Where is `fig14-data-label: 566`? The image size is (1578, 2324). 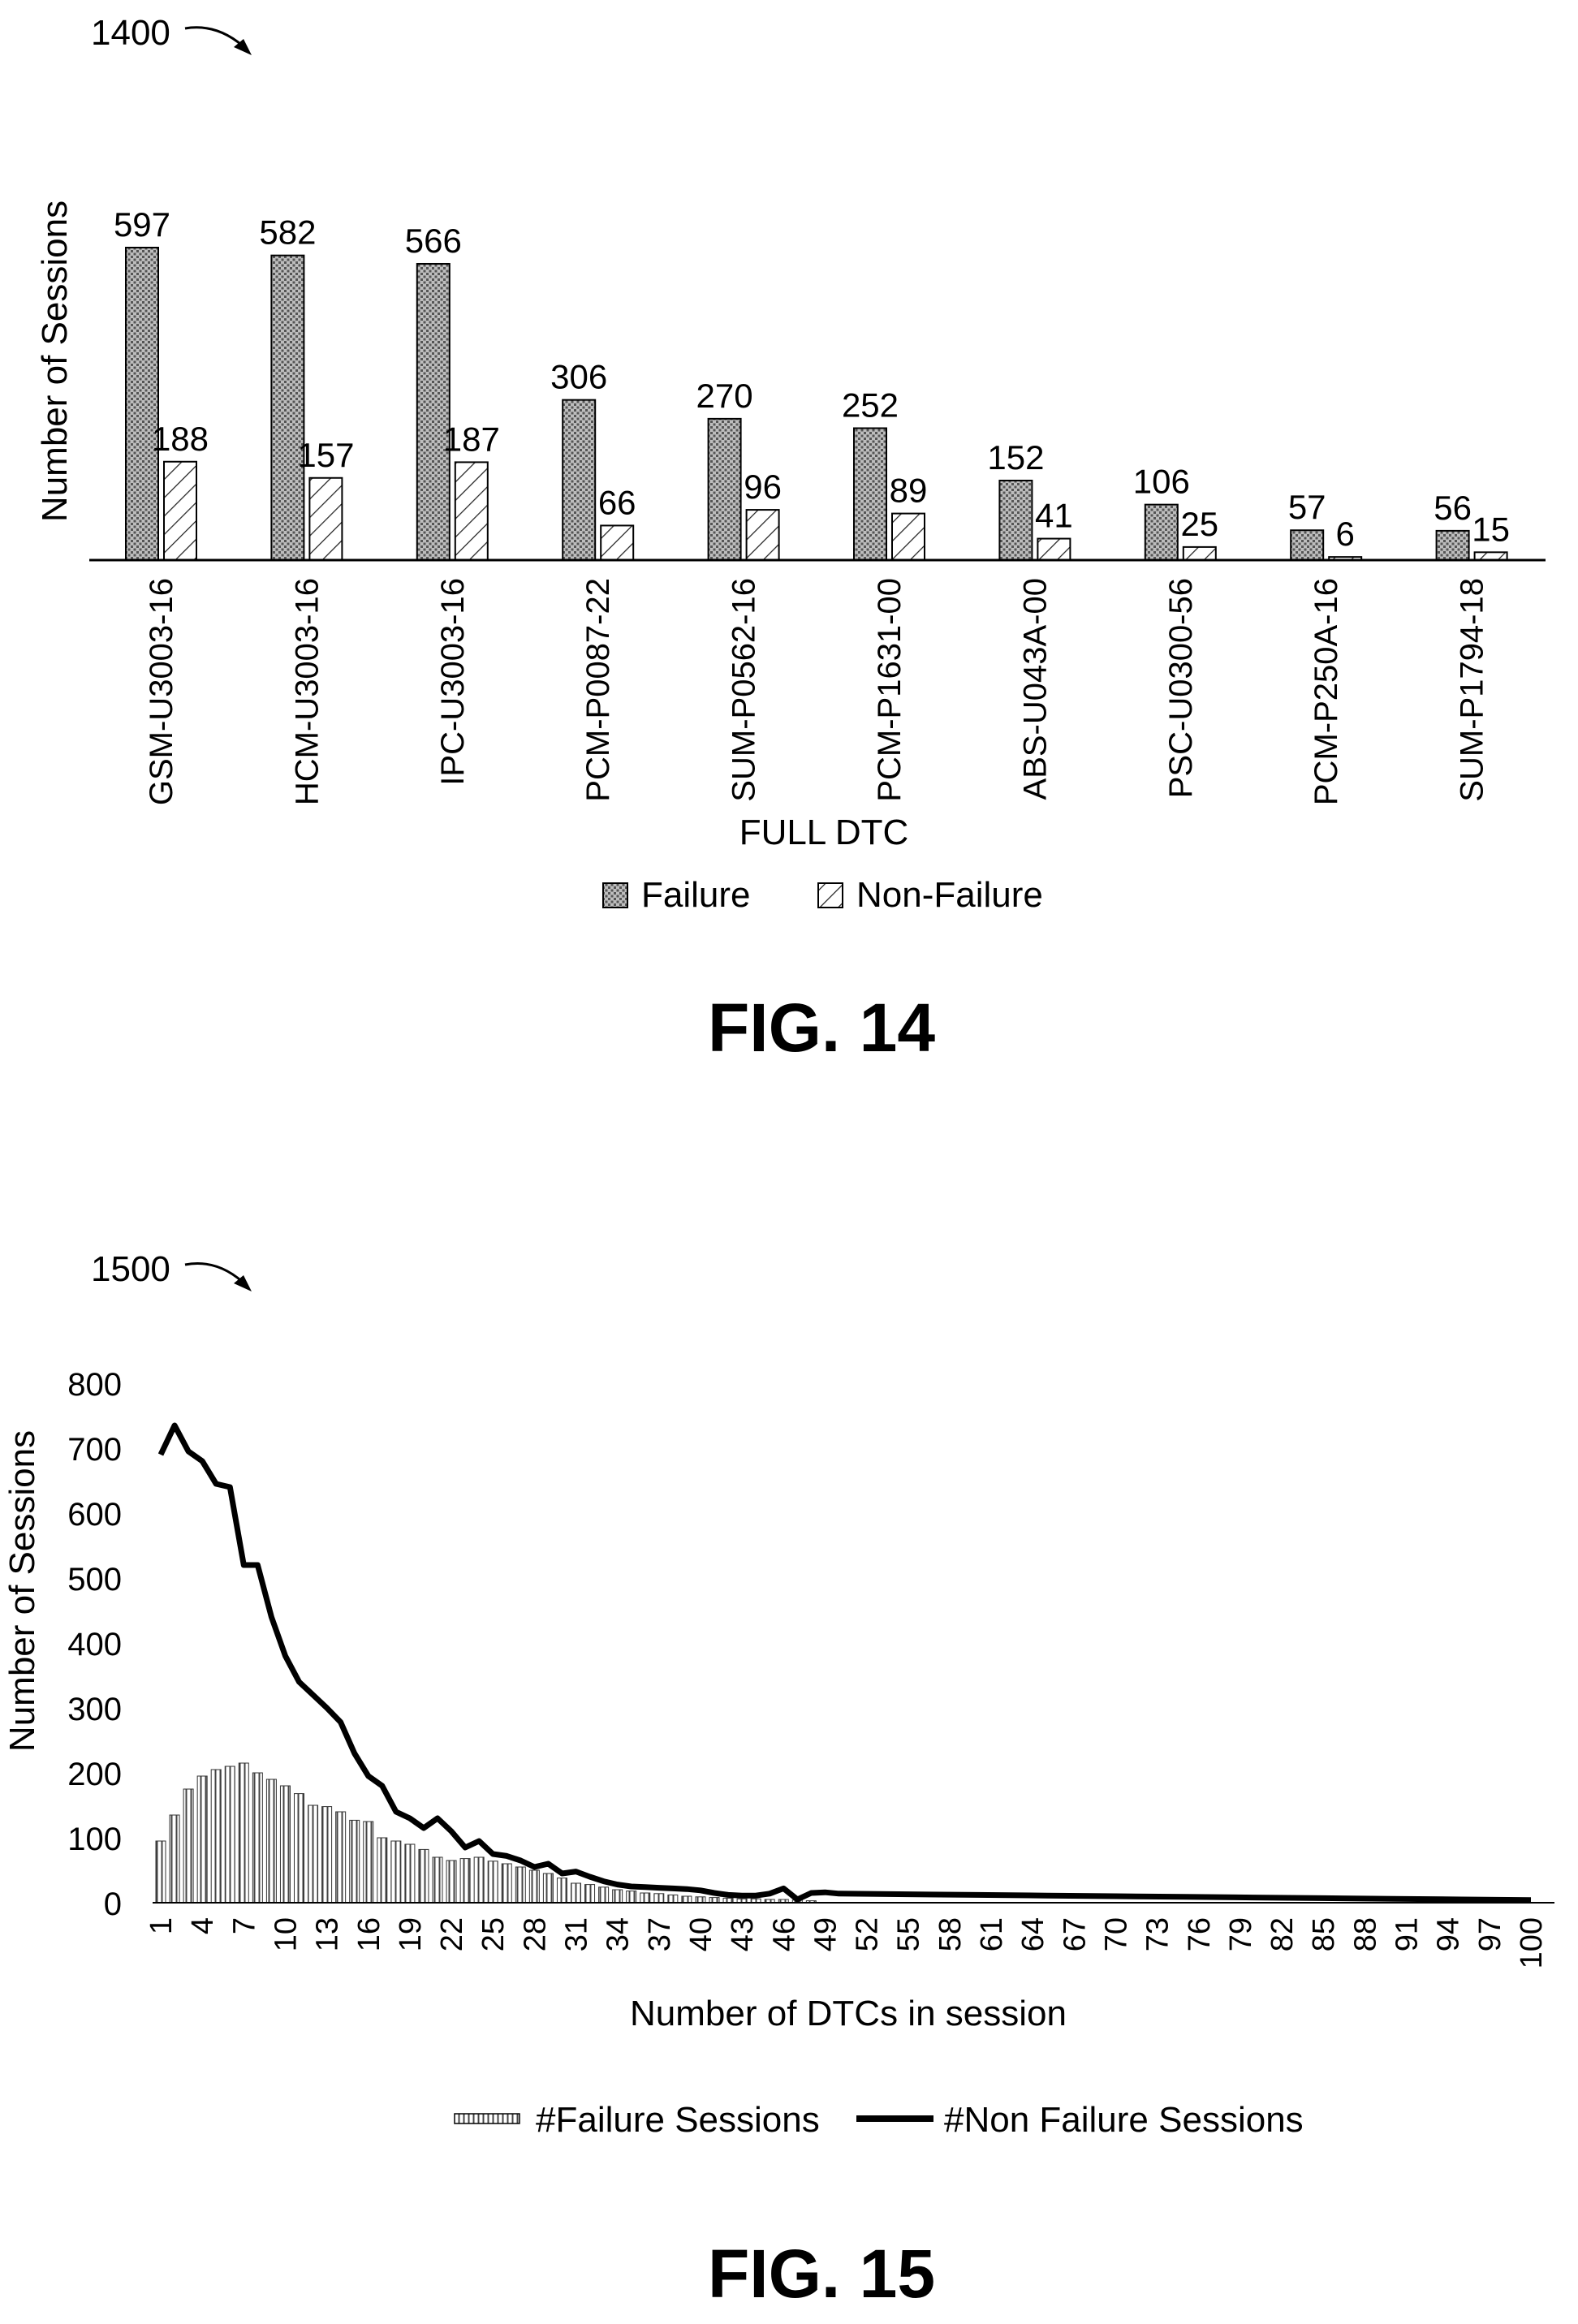
fig14-data-label: 566 is located at coordinates (433, 241).